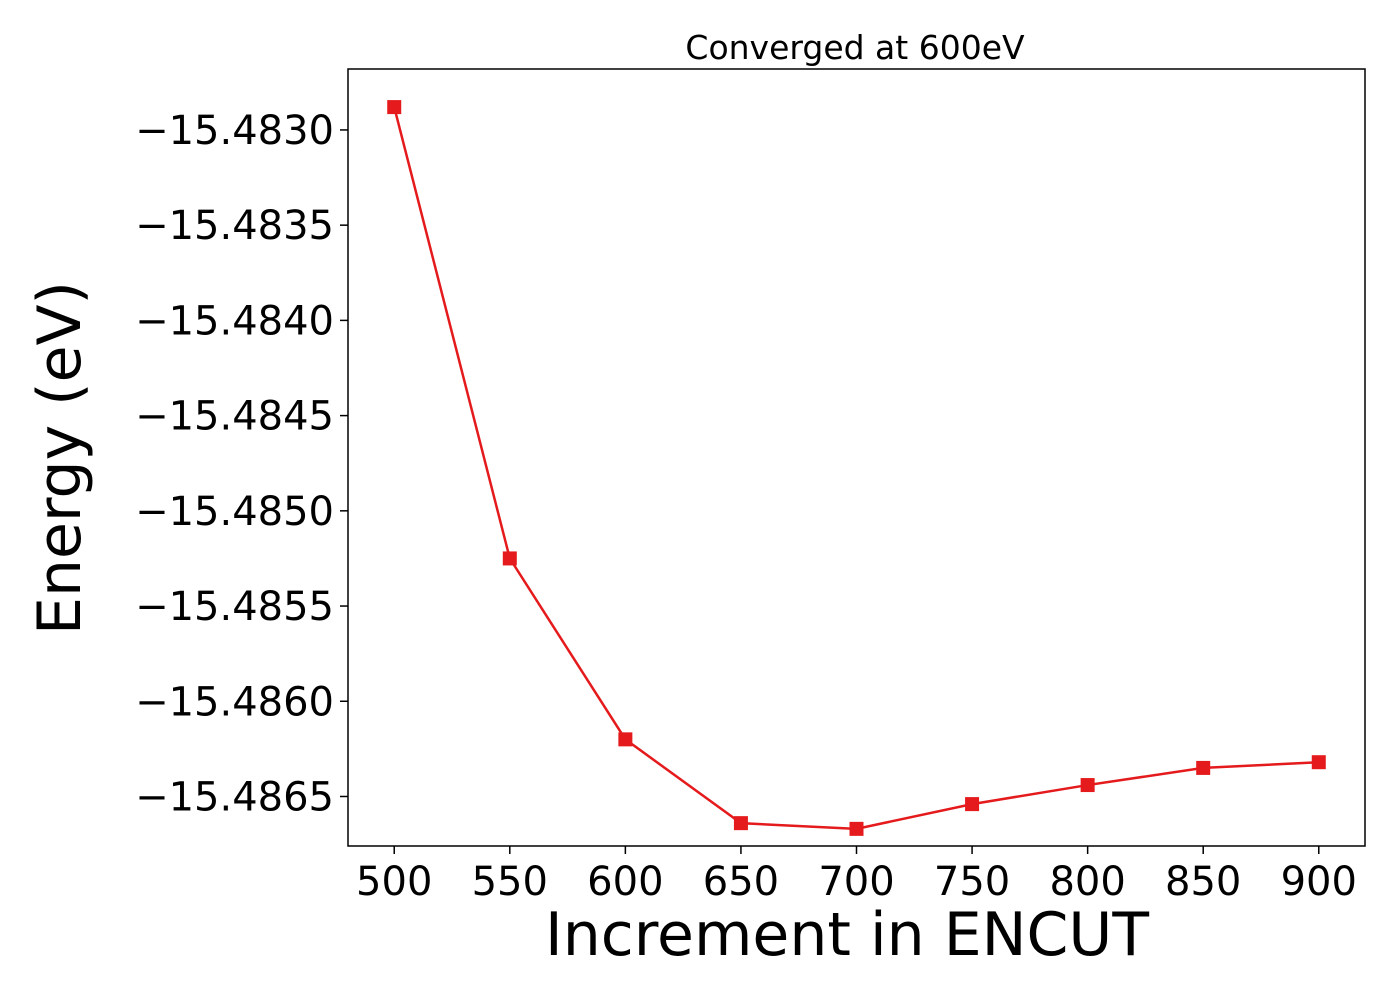 This screenshot has height=1000, width=1400. What do you see at coordinates (234, 607) in the screenshot?
I see `y-tick-label: −15.4855` at bounding box center [234, 607].